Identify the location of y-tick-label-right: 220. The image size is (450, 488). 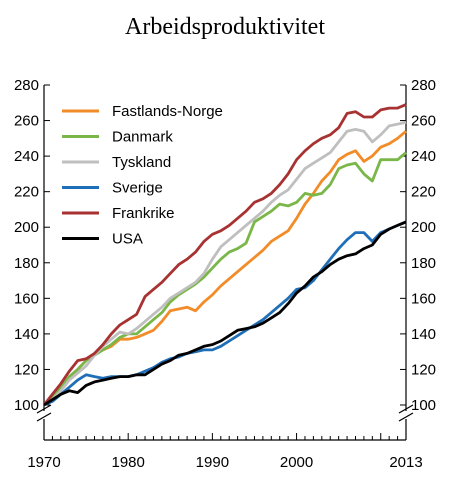
(423, 192).